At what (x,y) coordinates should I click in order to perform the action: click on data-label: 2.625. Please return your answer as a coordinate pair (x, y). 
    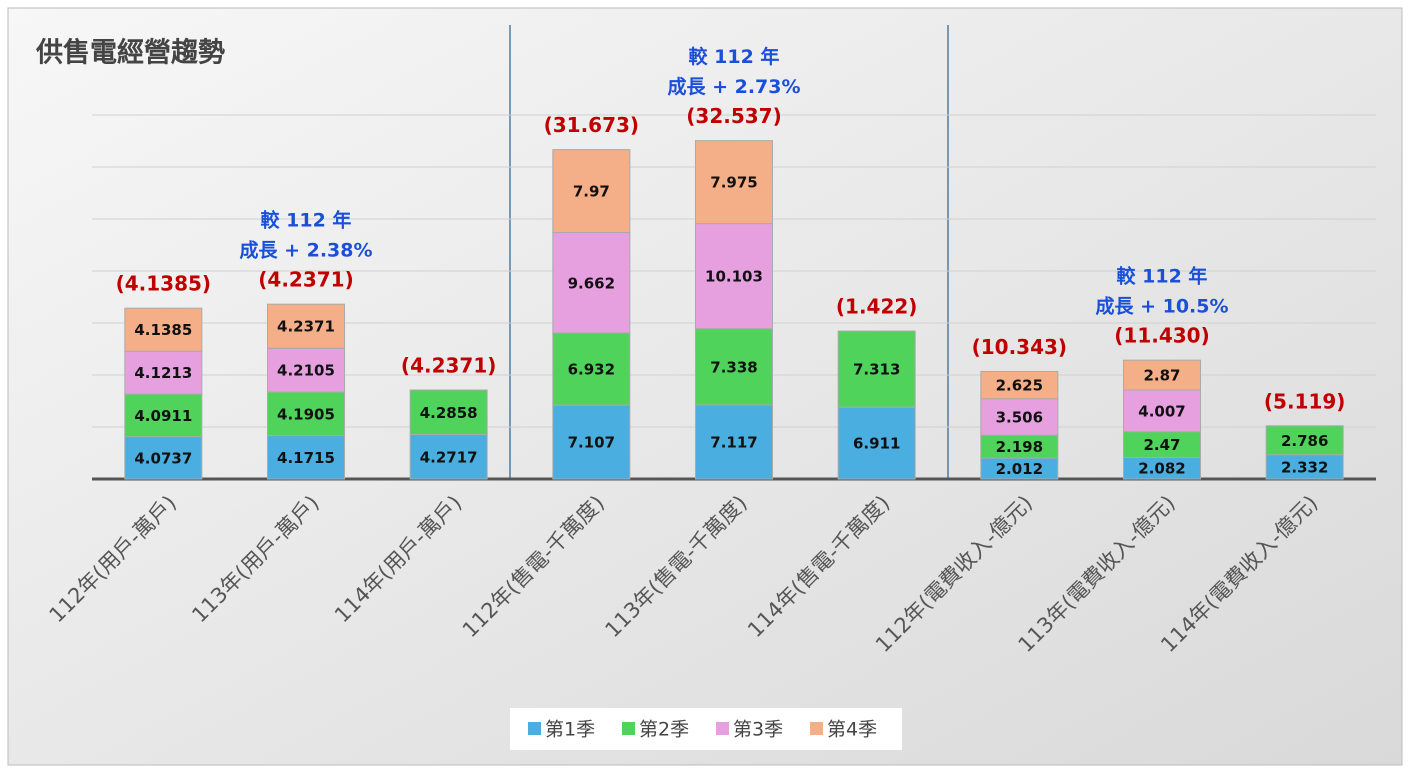
    Looking at the image, I should click on (1019, 386).